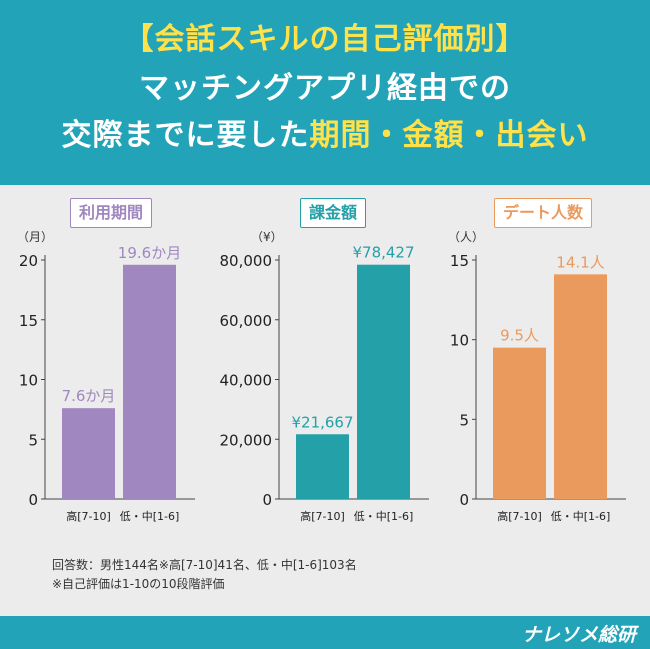 The height and width of the screenshot is (649, 650). I want to click on unit-label: （人）, so click(466, 237).